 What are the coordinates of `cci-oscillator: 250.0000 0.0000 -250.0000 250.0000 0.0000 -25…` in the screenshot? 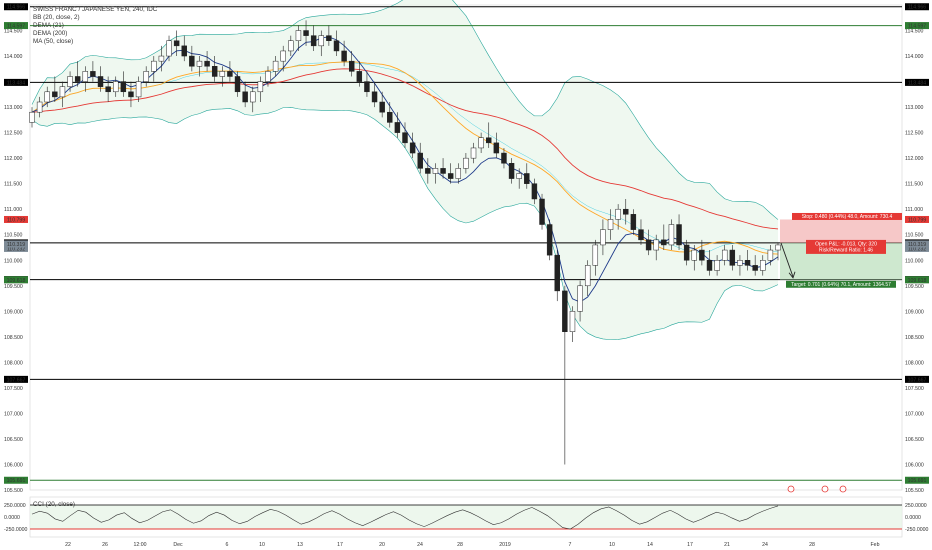 It's located at (466, 518).